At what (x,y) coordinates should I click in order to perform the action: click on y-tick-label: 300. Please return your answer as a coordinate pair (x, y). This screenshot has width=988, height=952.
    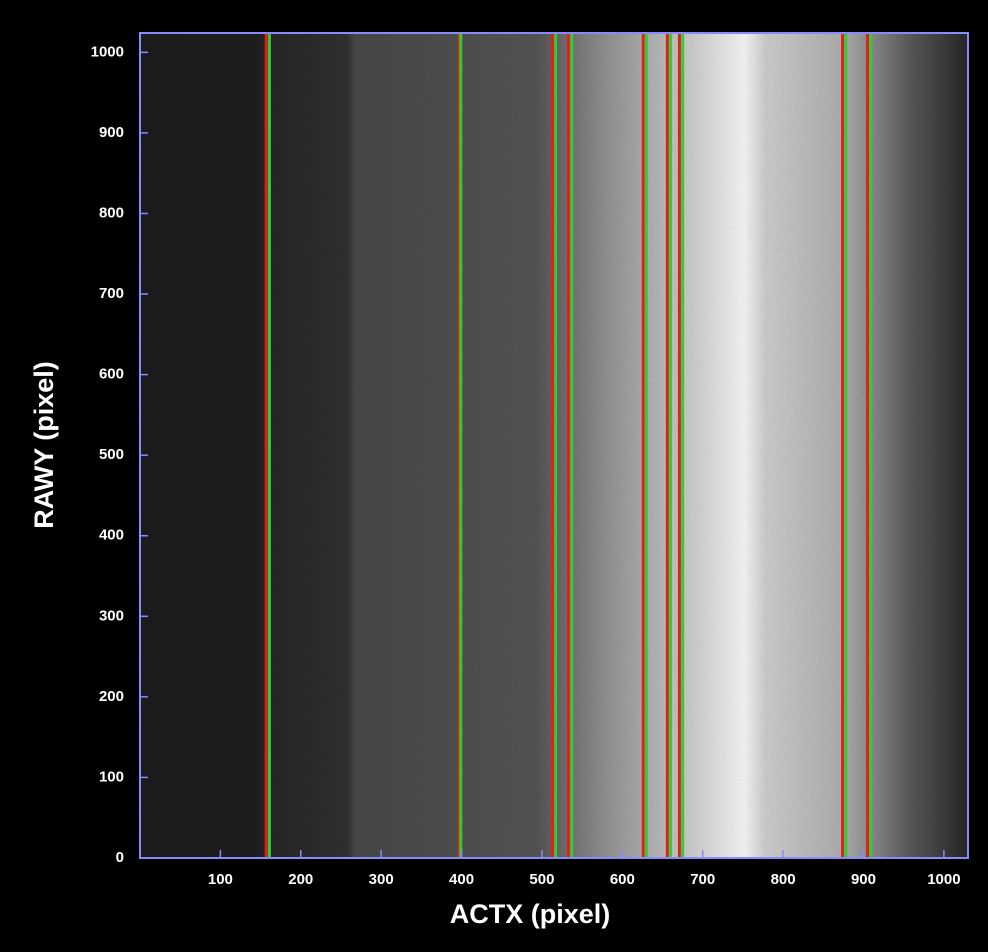
    Looking at the image, I should click on (111, 615).